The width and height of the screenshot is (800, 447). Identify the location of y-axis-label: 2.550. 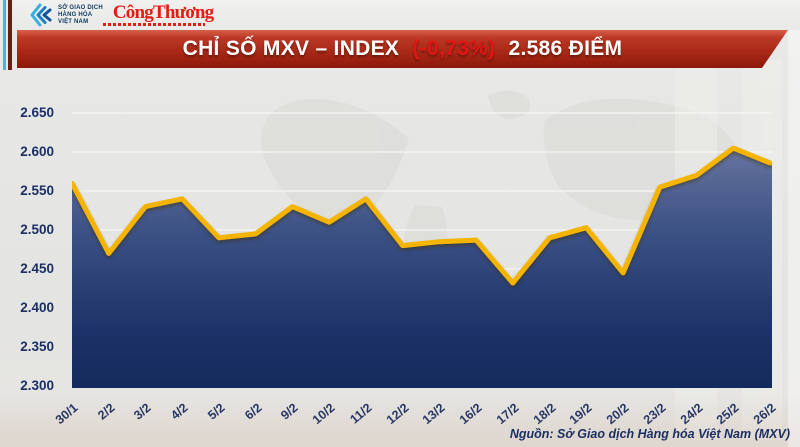
(37, 190).